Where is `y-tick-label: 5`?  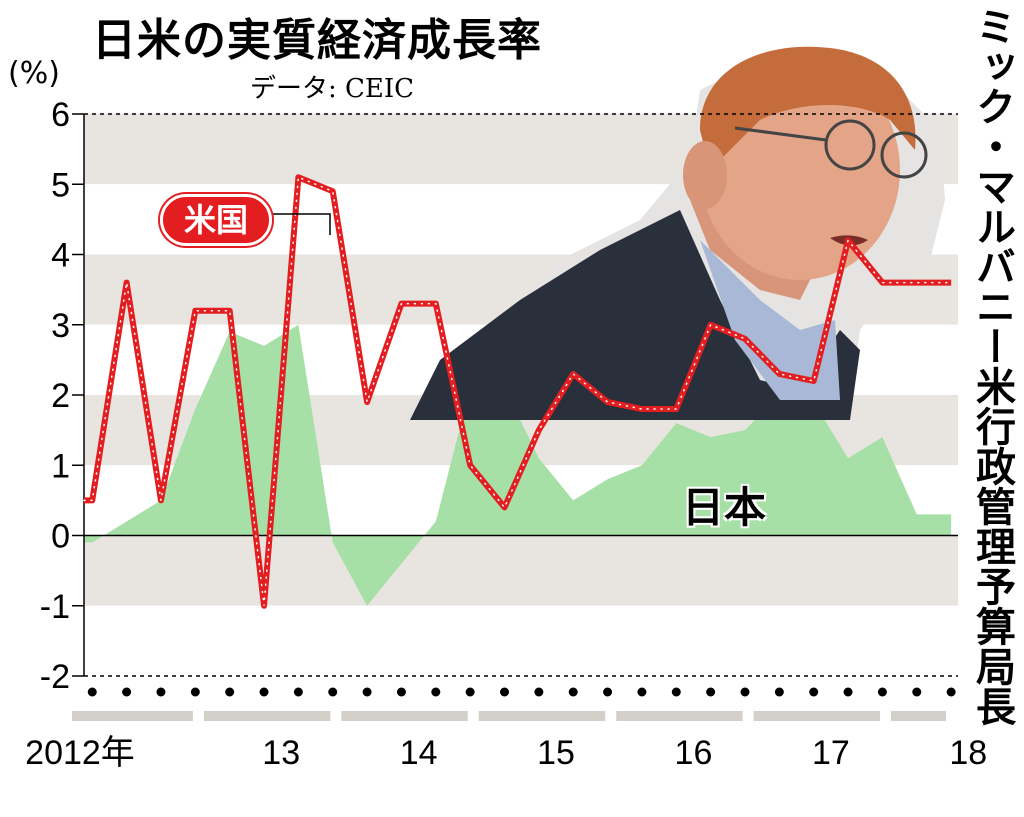 y-tick-label: 5 is located at coordinates (60, 185).